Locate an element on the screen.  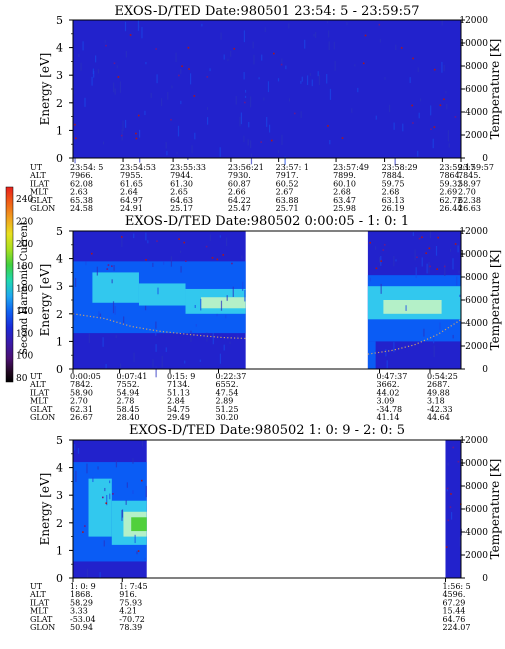
ephemeris-value: 2.69 is located at coordinates (448, 192).